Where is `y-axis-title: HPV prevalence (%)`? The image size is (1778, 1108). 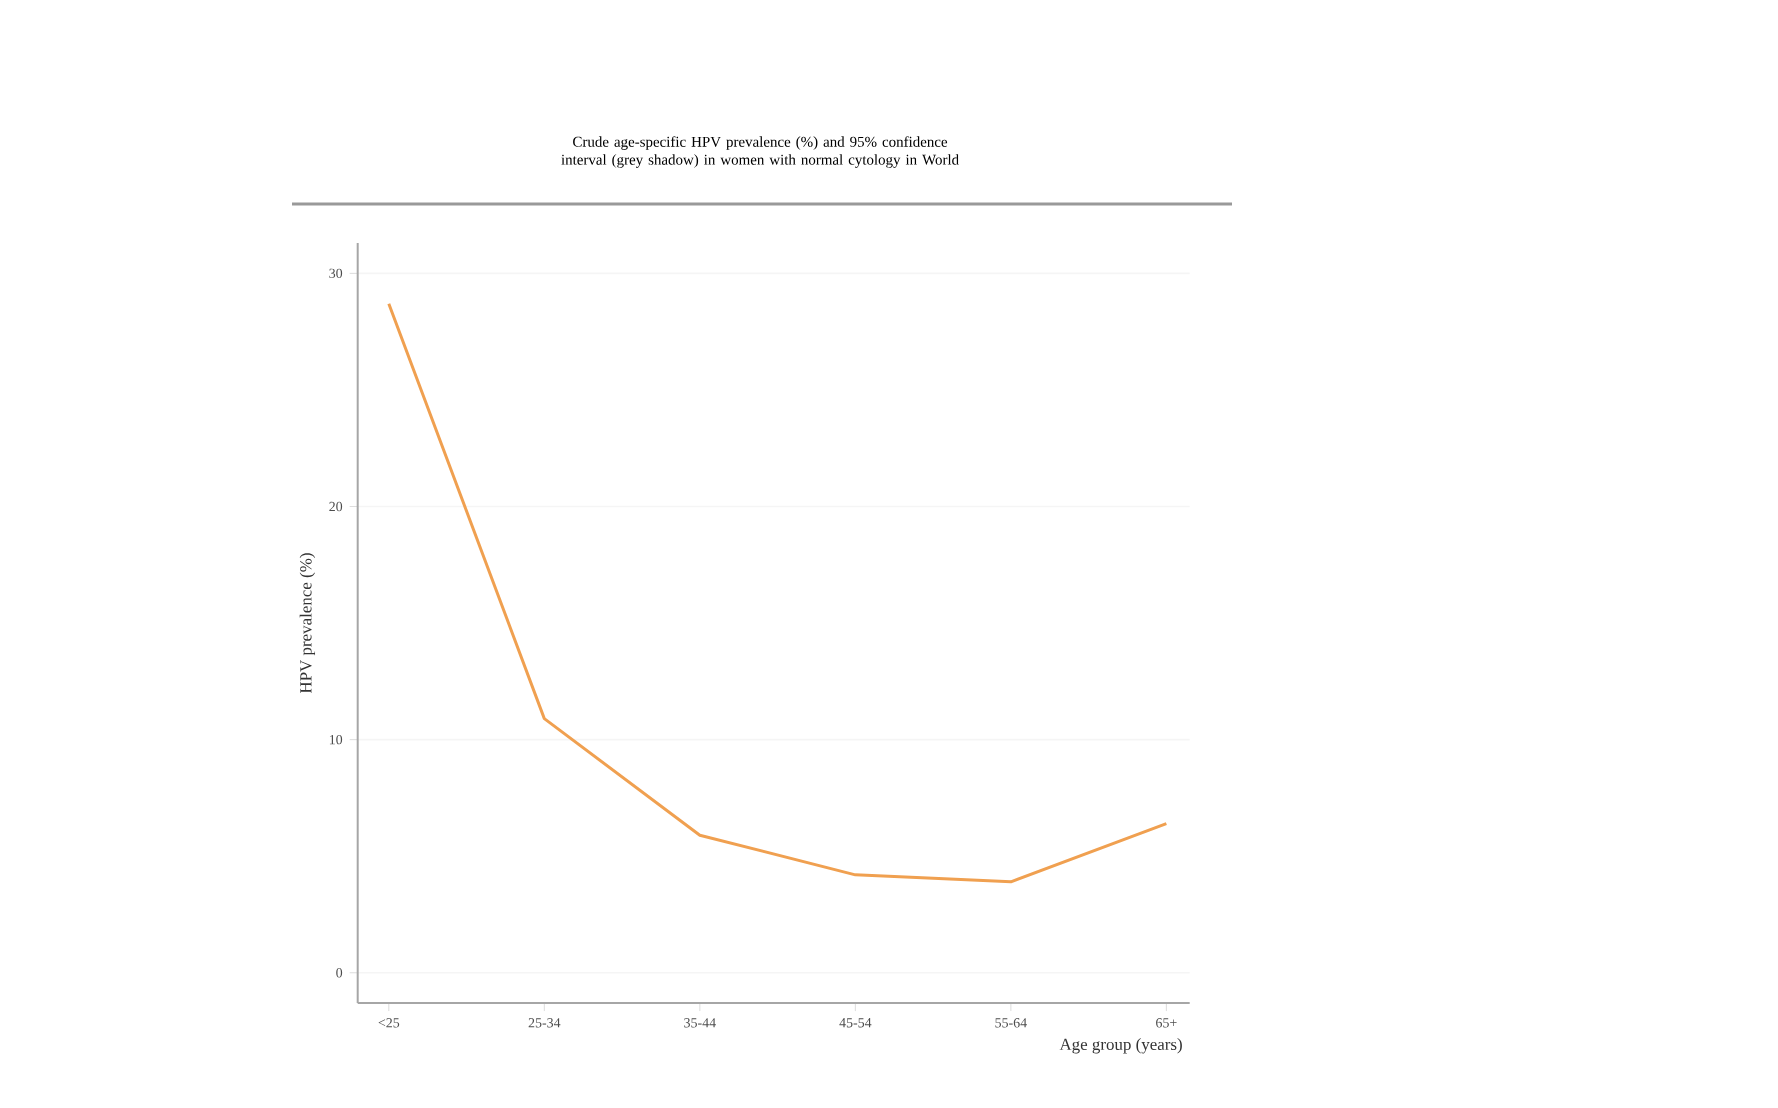 y-axis-title: HPV prevalence (%) is located at coordinates (307, 623).